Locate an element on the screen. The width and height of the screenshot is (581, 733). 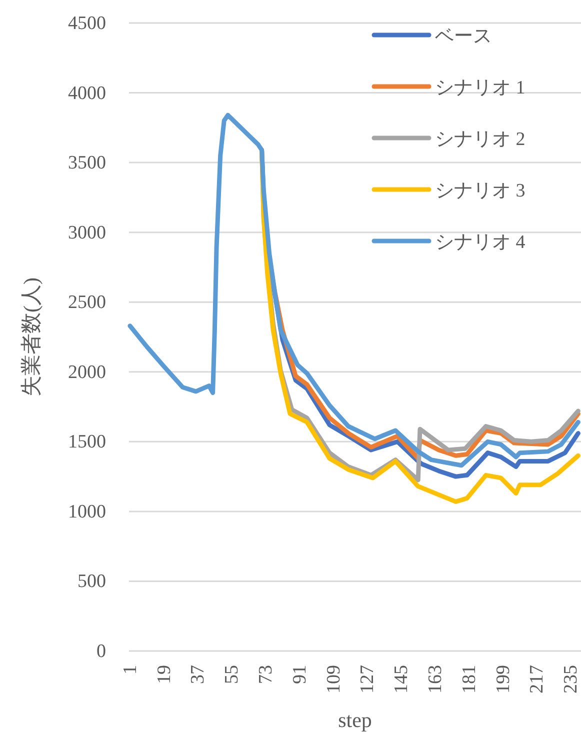
x-tick-label: 109 is located at coordinates (333, 679).